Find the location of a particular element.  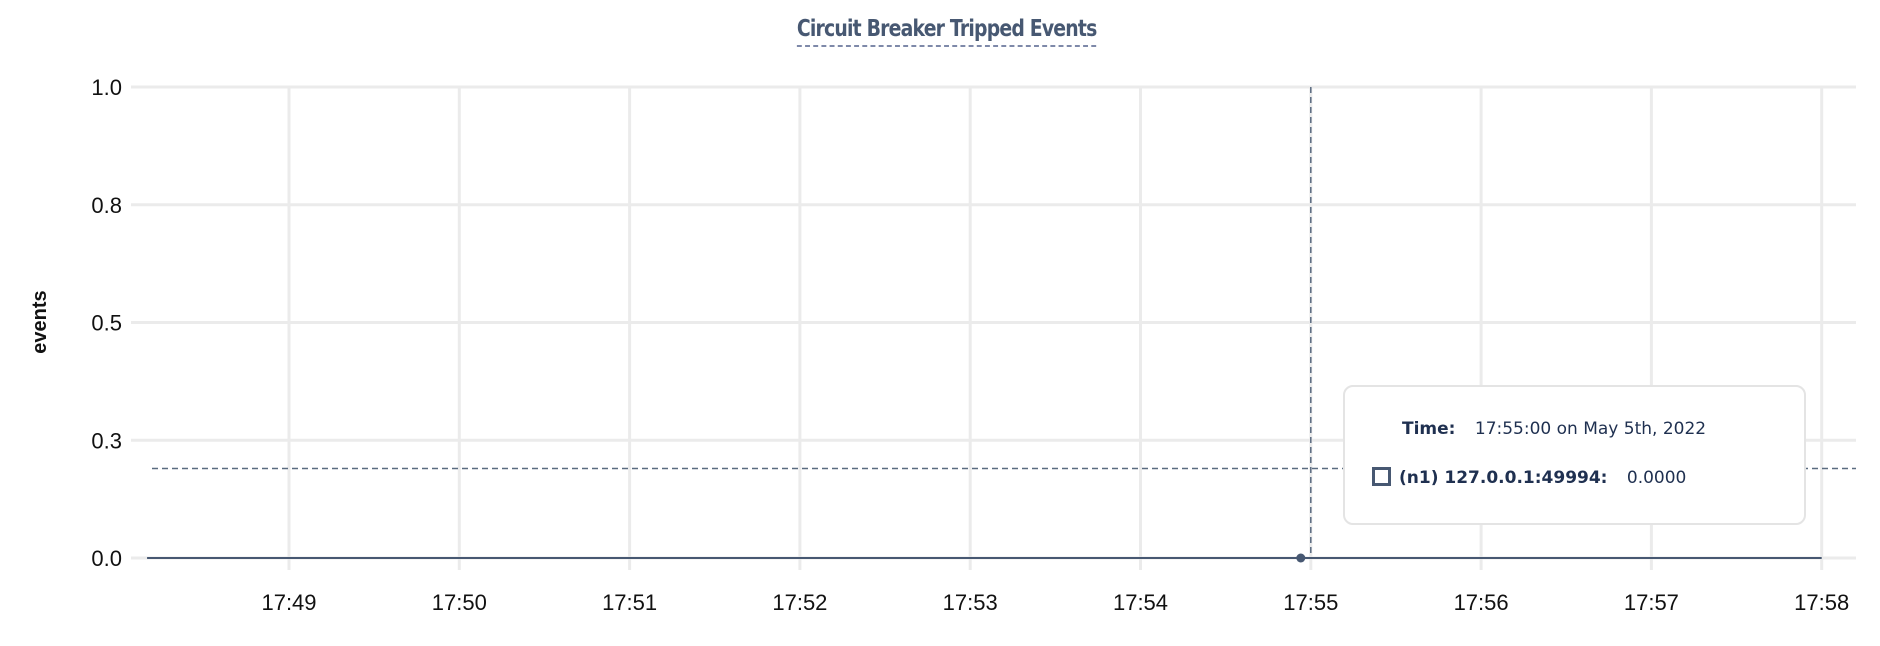

x-tick-label: 17:49 is located at coordinates (288, 602).